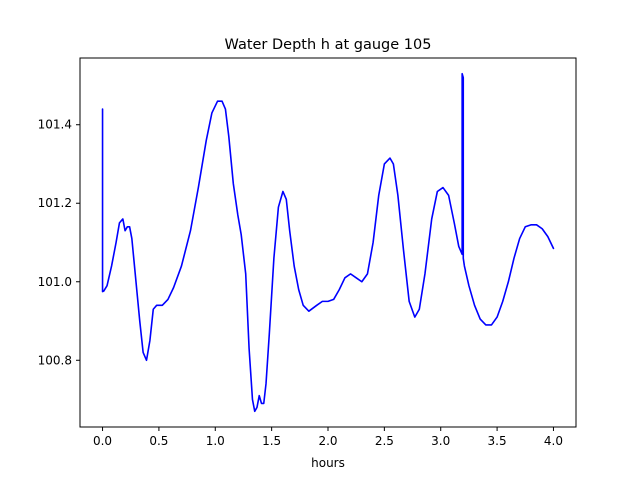 This screenshot has height=480, width=640. I want to click on x-tick-label: 1.5, so click(271, 441).